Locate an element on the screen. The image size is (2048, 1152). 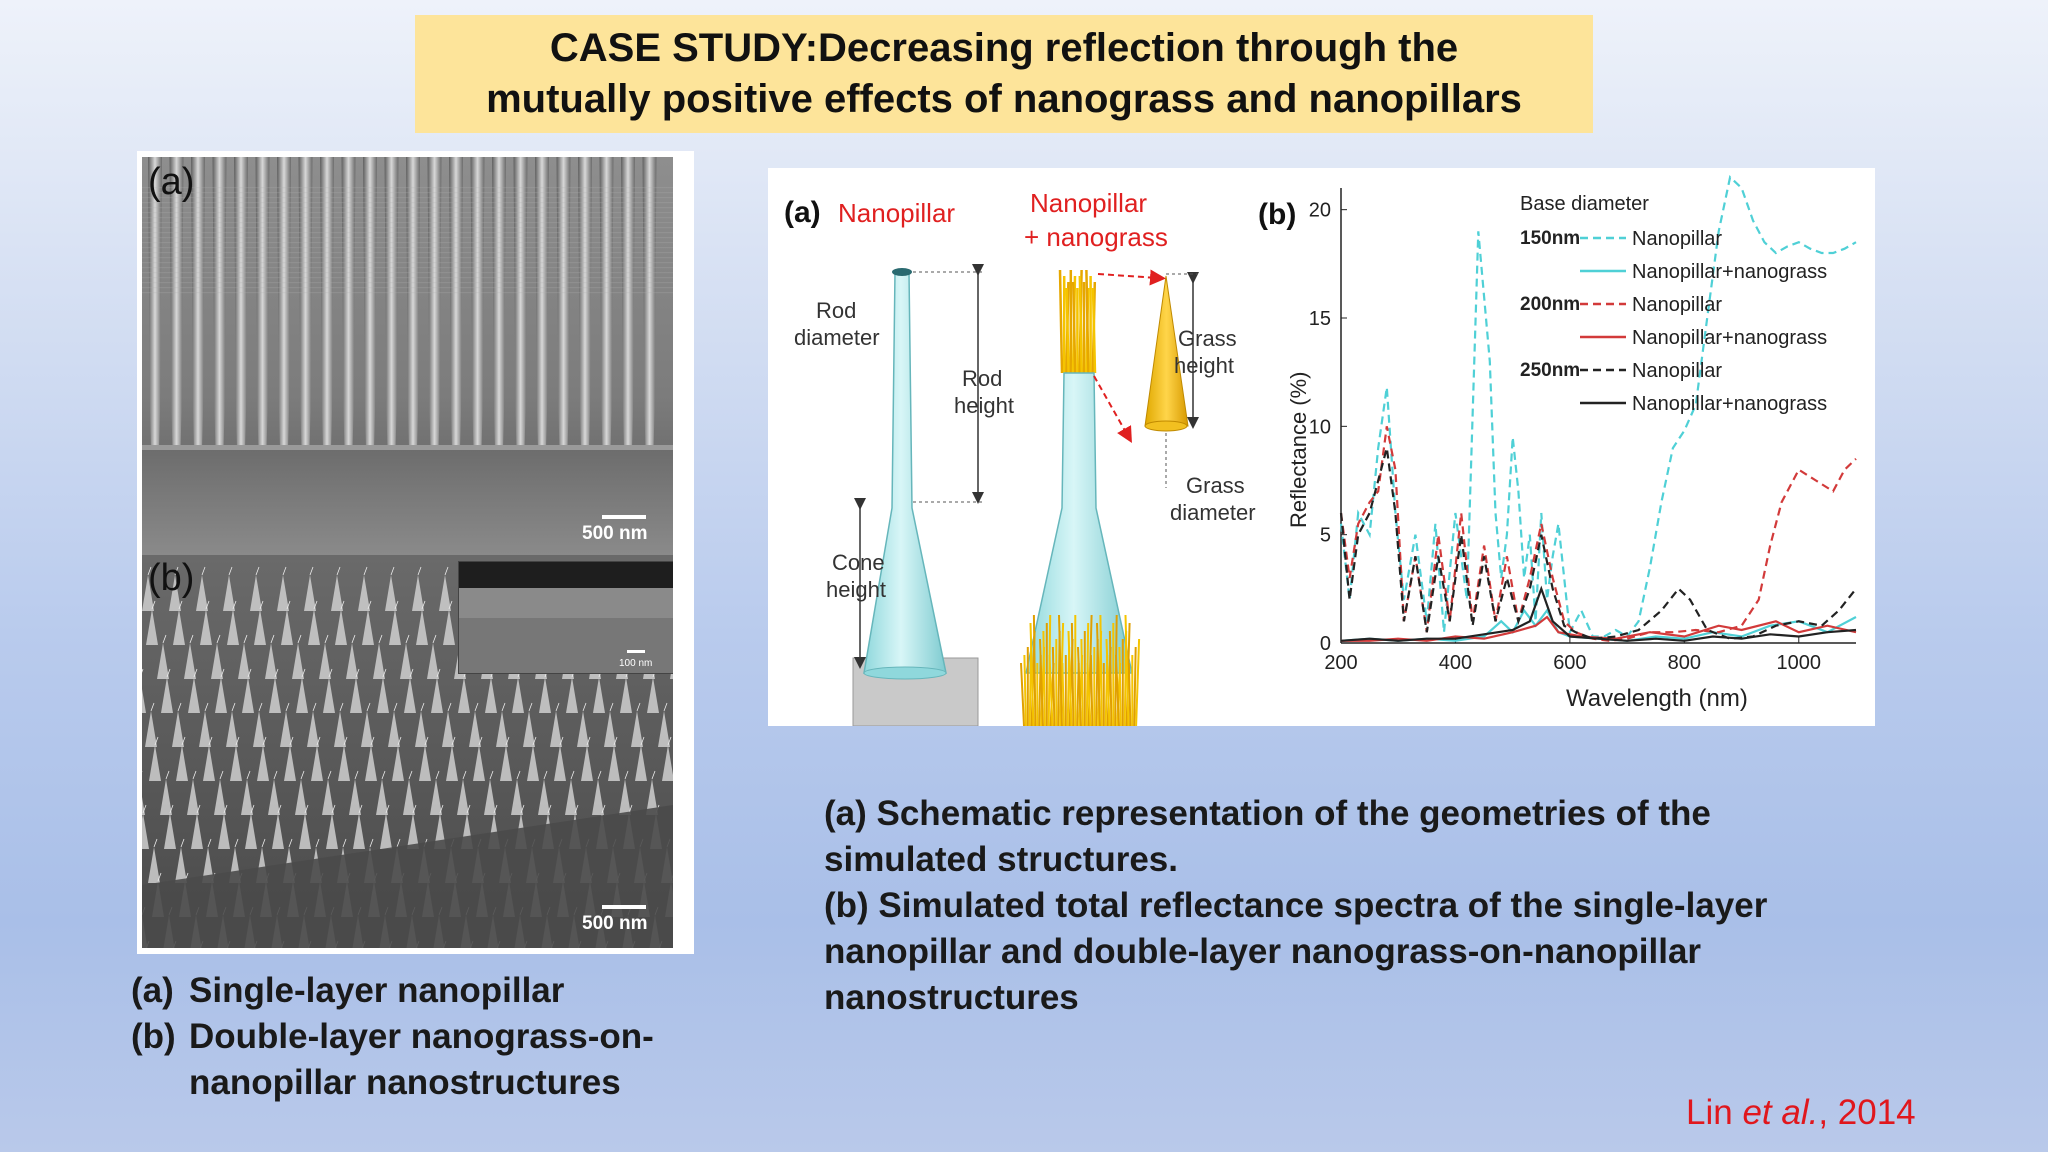
x-tick-label: 1000 is located at coordinates (1799, 663).